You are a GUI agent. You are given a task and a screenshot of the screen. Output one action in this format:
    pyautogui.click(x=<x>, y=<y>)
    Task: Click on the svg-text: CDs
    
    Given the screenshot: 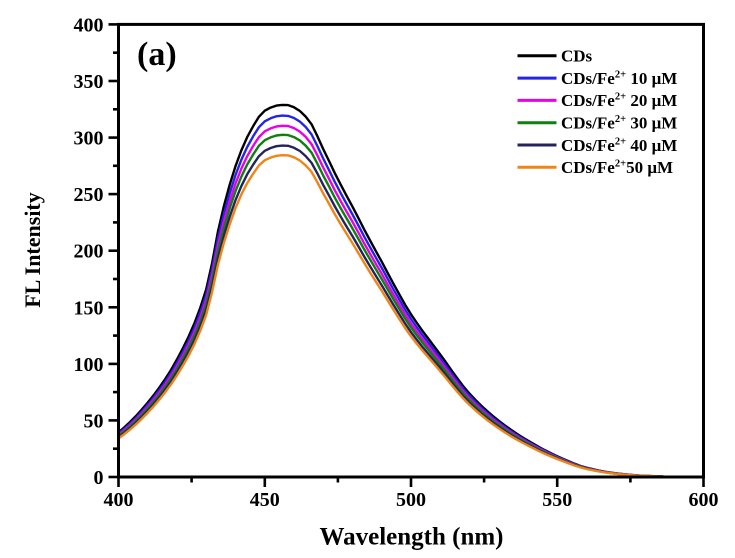 What is the action you would take?
    pyautogui.click(x=577, y=56)
    